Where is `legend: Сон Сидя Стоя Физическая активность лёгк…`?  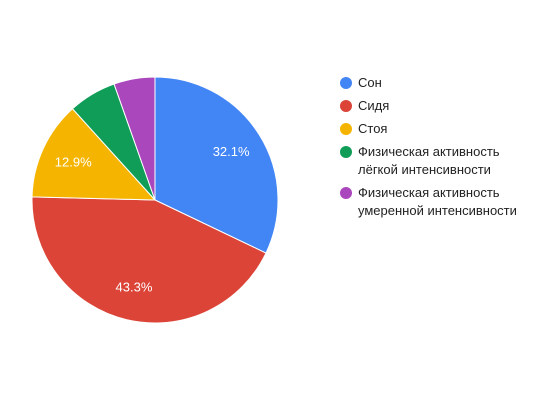 legend: Сон Сидя Стоя Физическая активность лёгк… is located at coordinates (447, 149).